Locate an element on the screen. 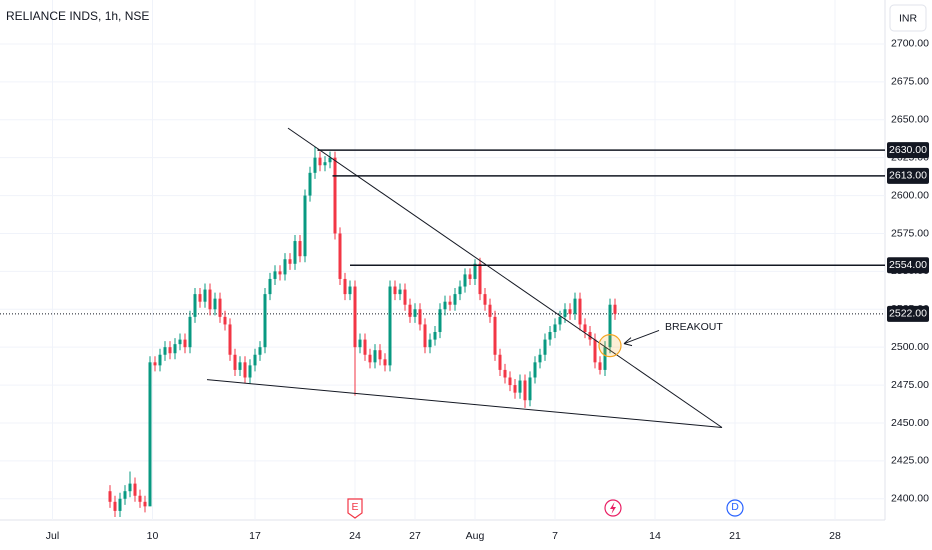  y-tick-label: 2675.00 is located at coordinates (910, 82).